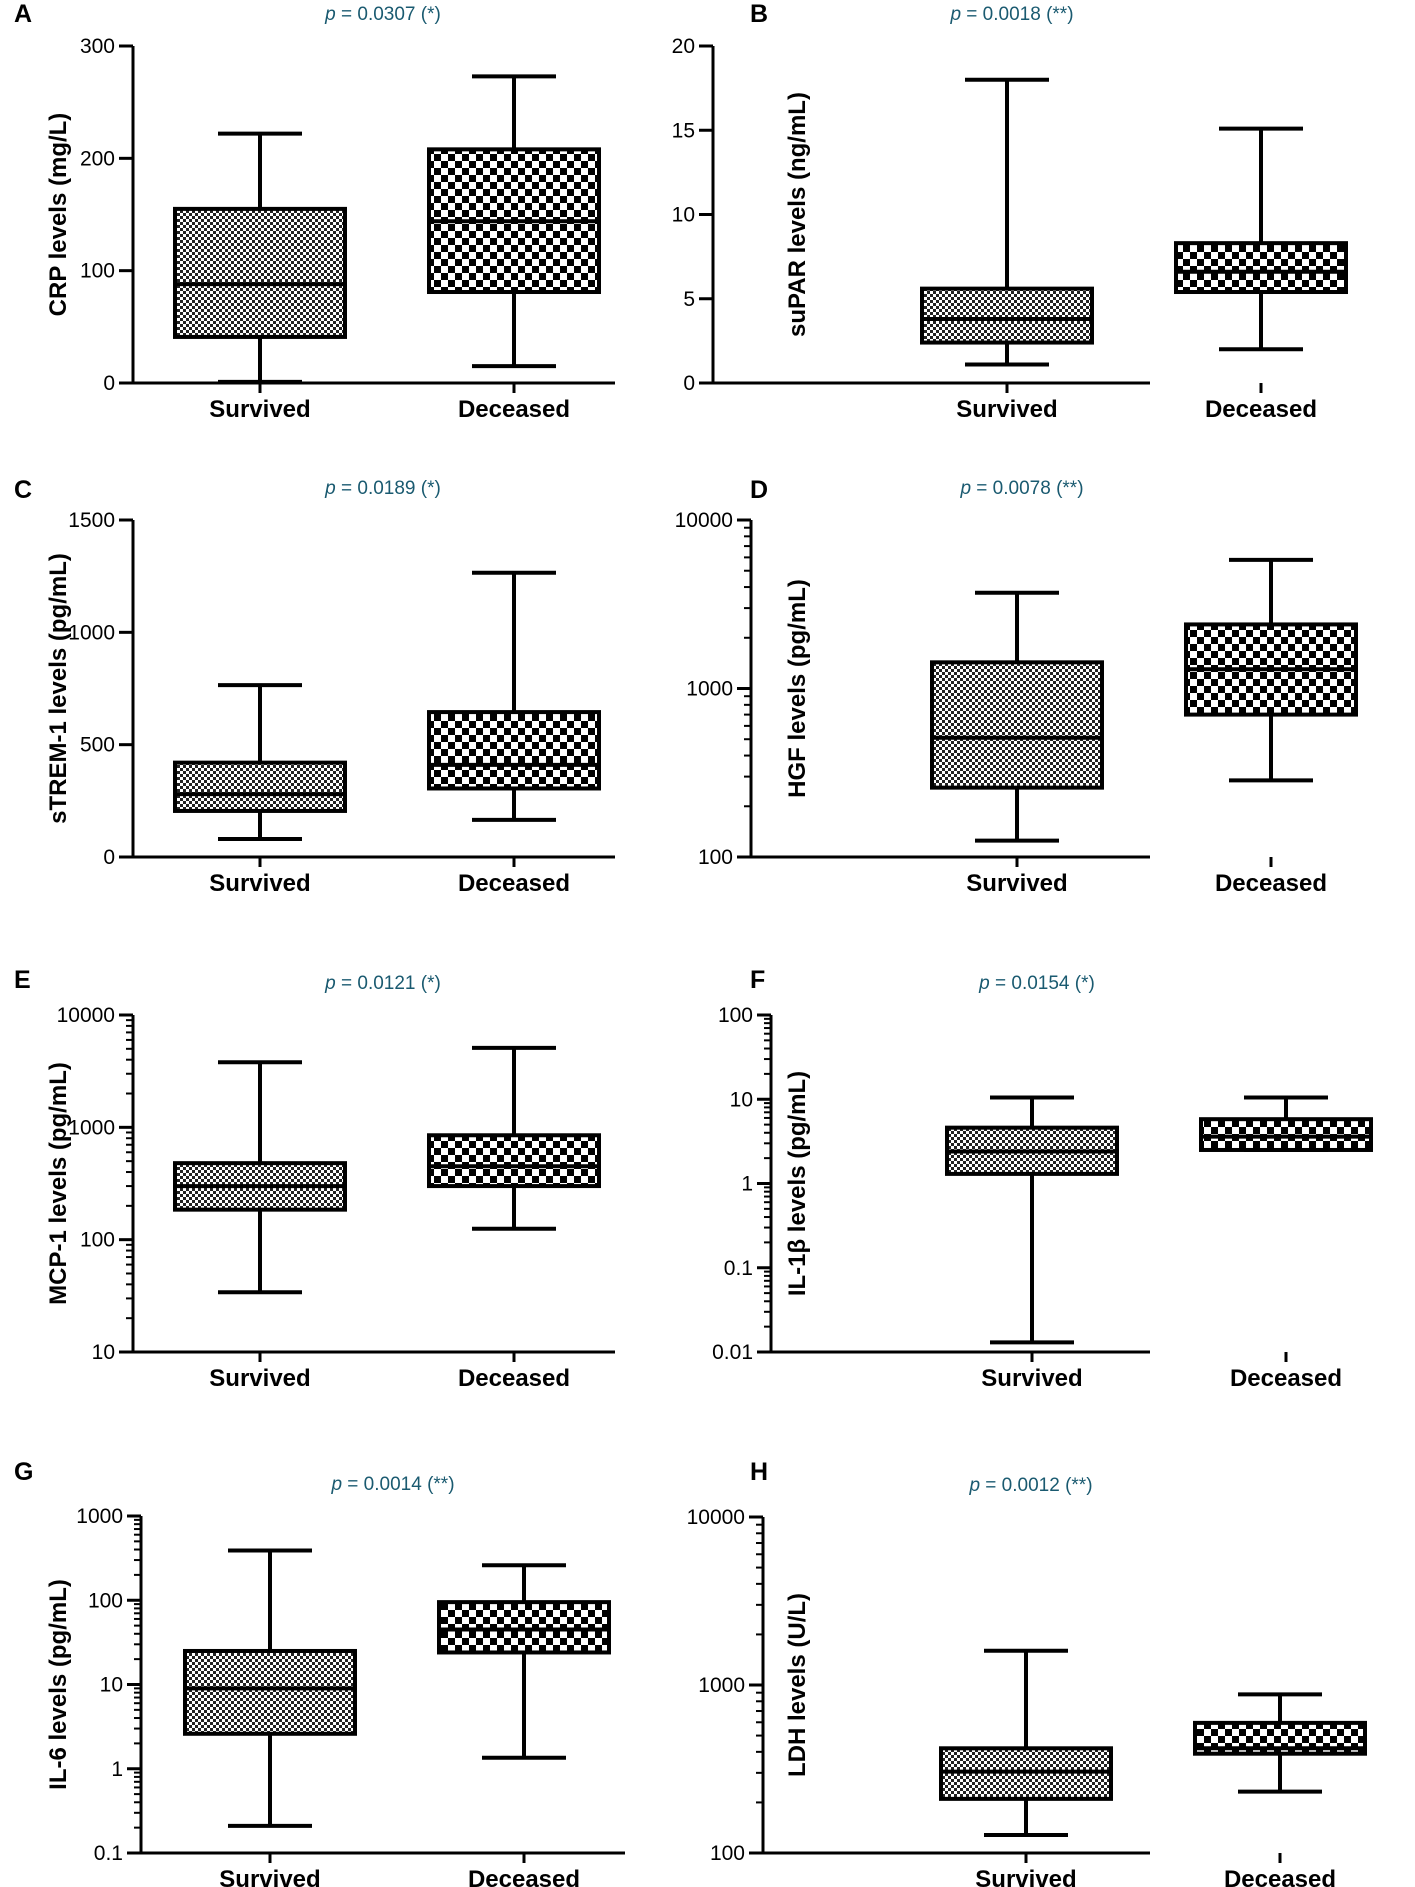  What do you see at coordinates (22, 980) in the screenshot?
I see `panel-letter: E` at bounding box center [22, 980].